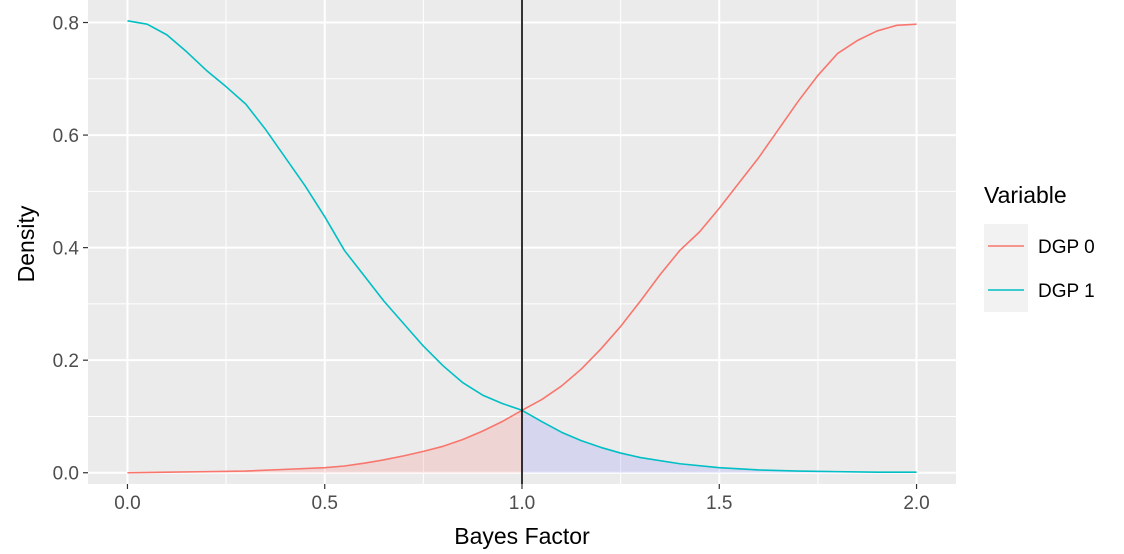  I want to click on y-tick-label: 0.8, so click(66, 24).